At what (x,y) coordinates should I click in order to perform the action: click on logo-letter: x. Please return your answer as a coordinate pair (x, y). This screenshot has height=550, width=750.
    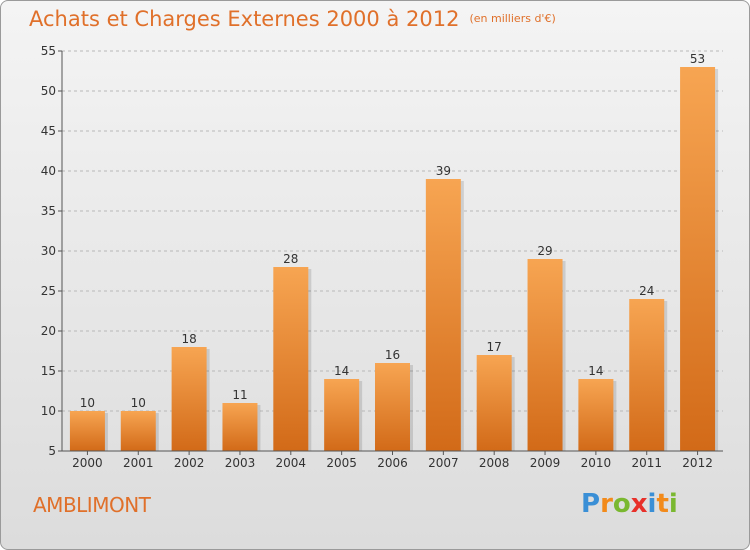
    Looking at the image, I should click on (639, 504).